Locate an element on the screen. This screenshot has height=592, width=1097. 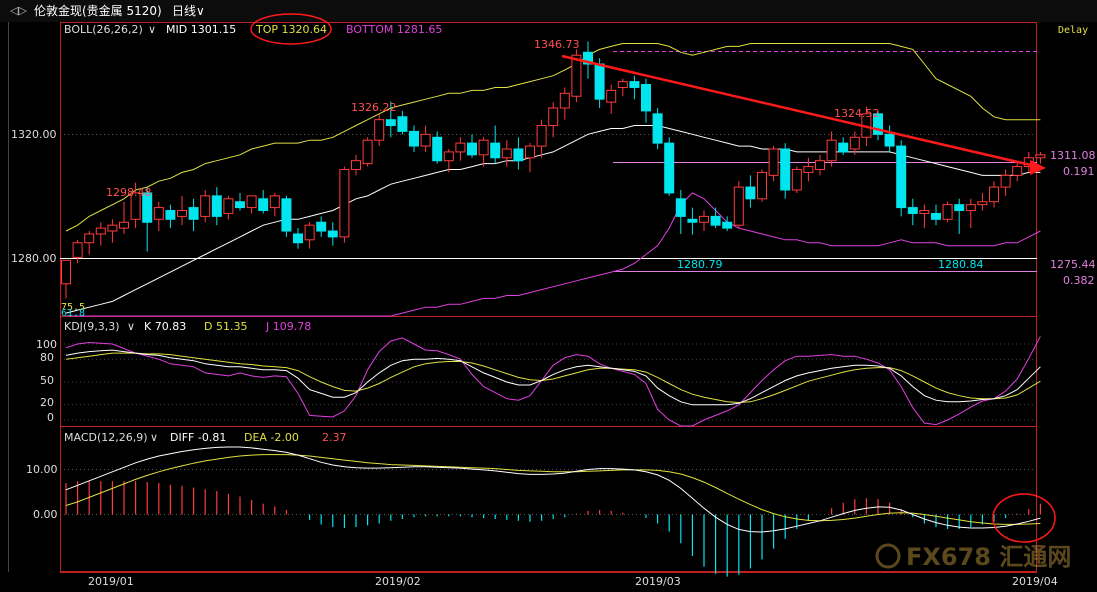
nav-arrows-icon: ◁▷ is located at coordinates (18, 10).